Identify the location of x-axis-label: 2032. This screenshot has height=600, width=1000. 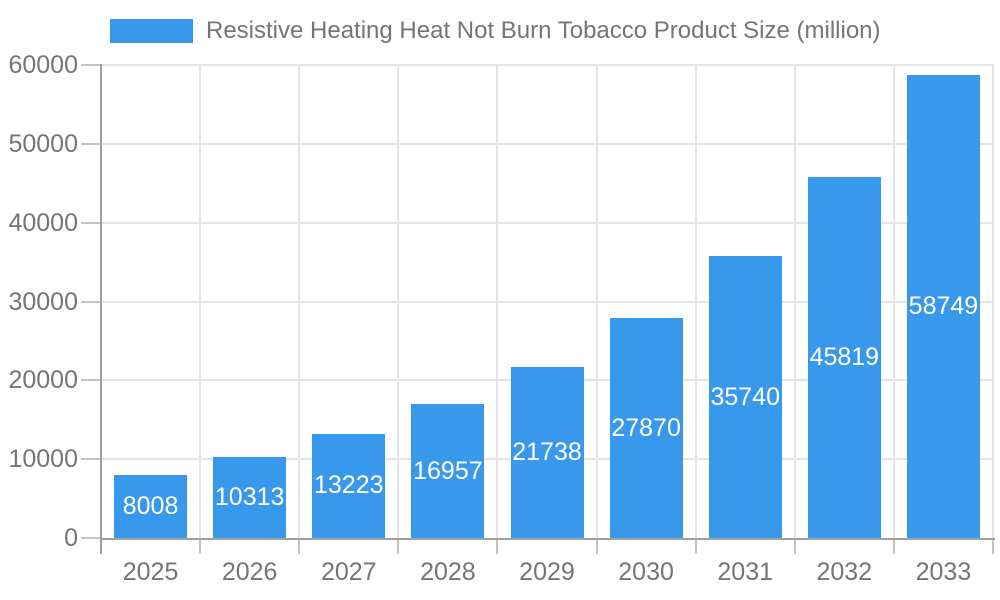
(844, 572).